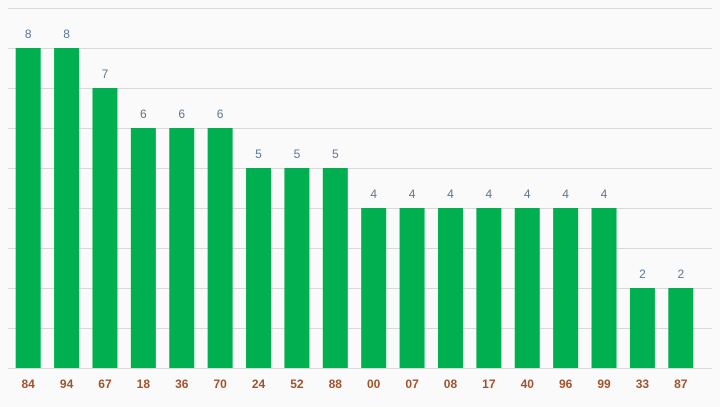 This screenshot has height=407, width=720. I want to click on x-tick-label: 36, so click(182, 384).